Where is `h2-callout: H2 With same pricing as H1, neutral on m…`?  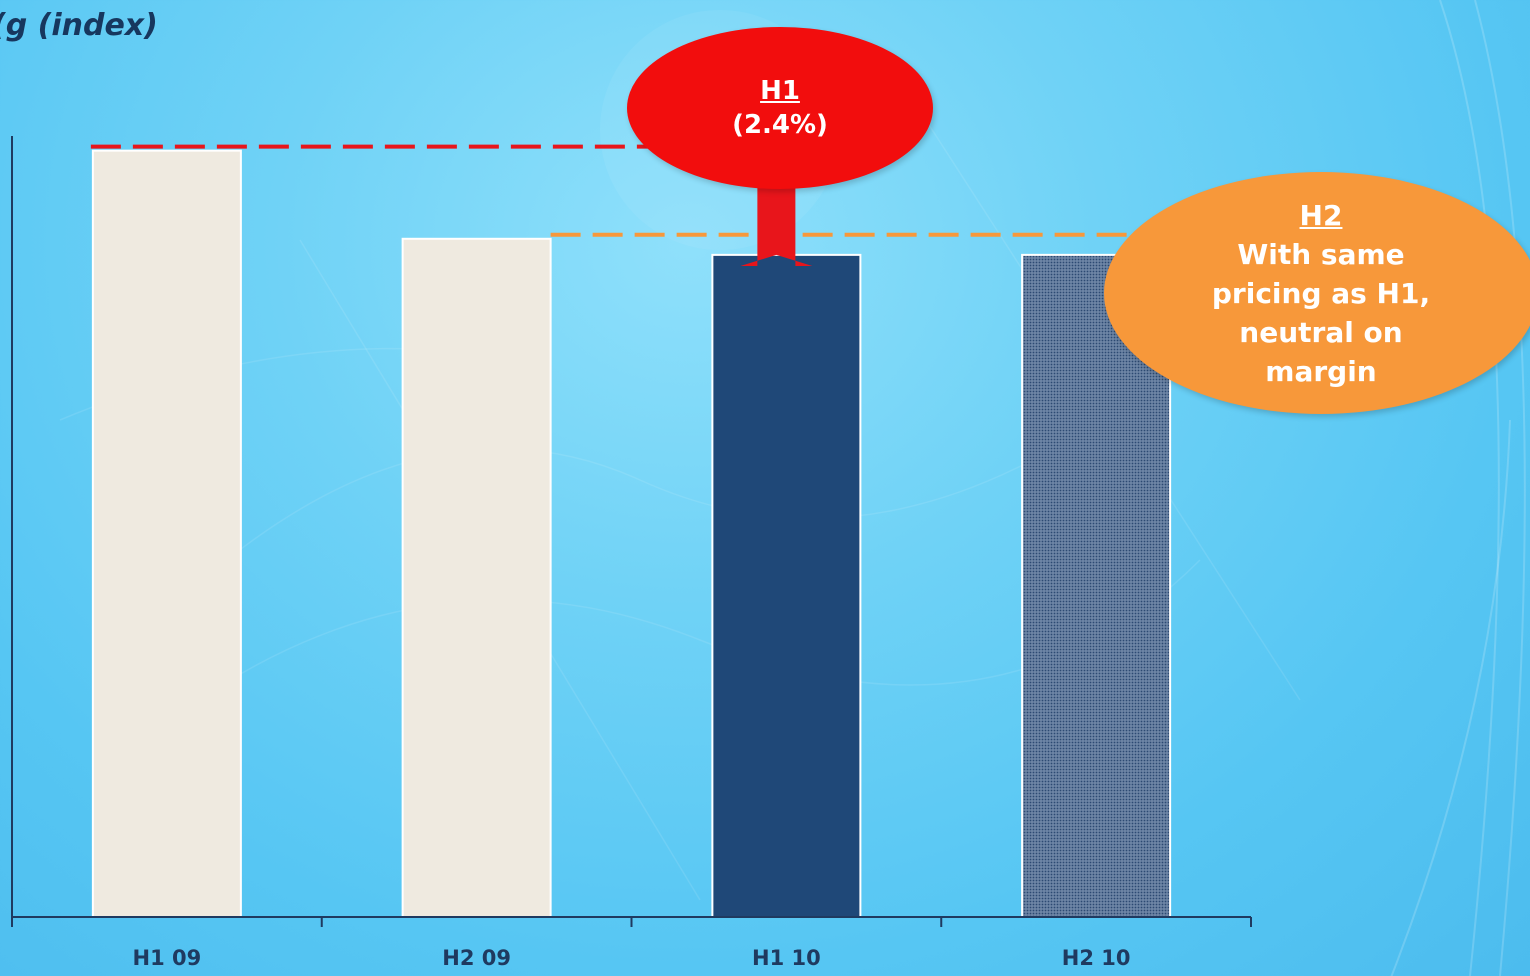
h2-callout: H2 With same pricing as H1, neutral on m… is located at coordinates (1317, 293).